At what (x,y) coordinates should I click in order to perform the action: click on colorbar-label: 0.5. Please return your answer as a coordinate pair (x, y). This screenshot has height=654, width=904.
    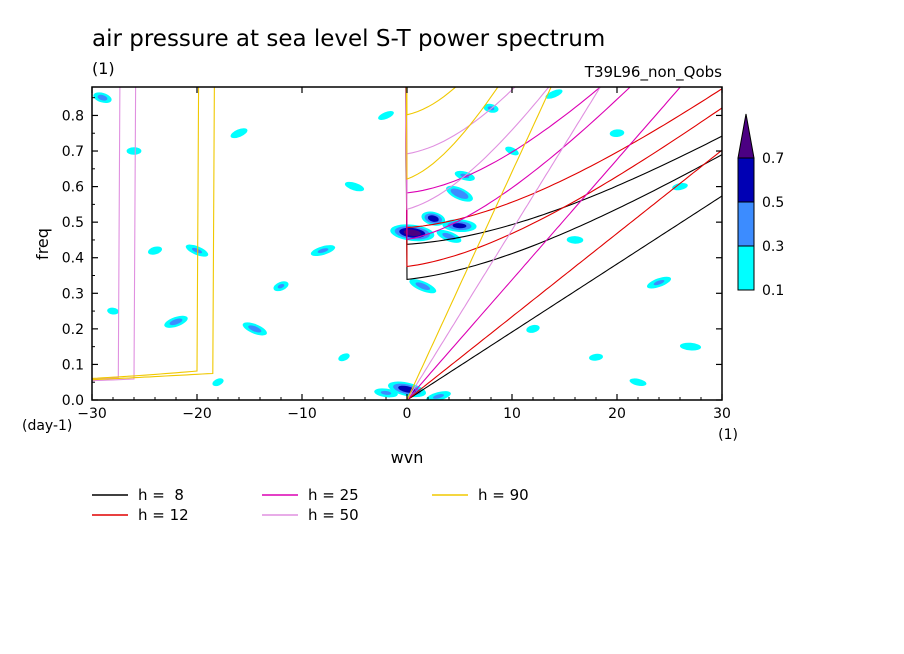
    Looking at the image, I should click on (773, 203).